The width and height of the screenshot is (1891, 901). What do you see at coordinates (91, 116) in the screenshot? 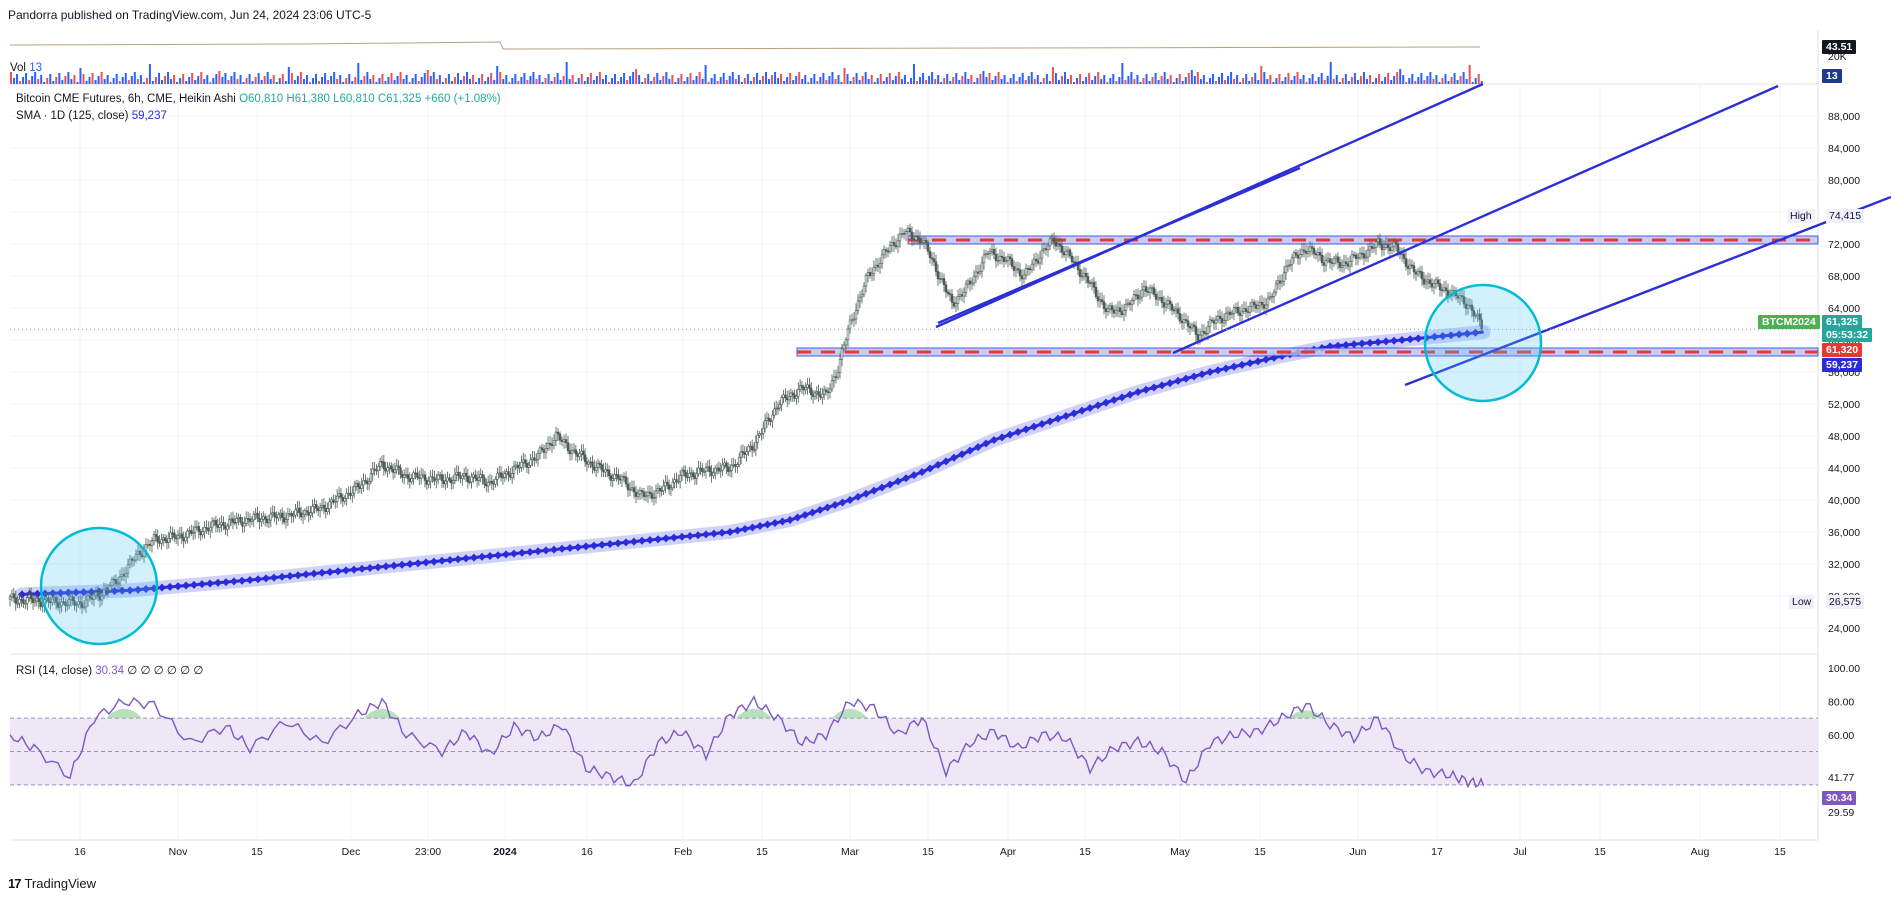
I see `sma-legend: SMA · 1D (125, close) 59,237` at bounding box center [91, 116].